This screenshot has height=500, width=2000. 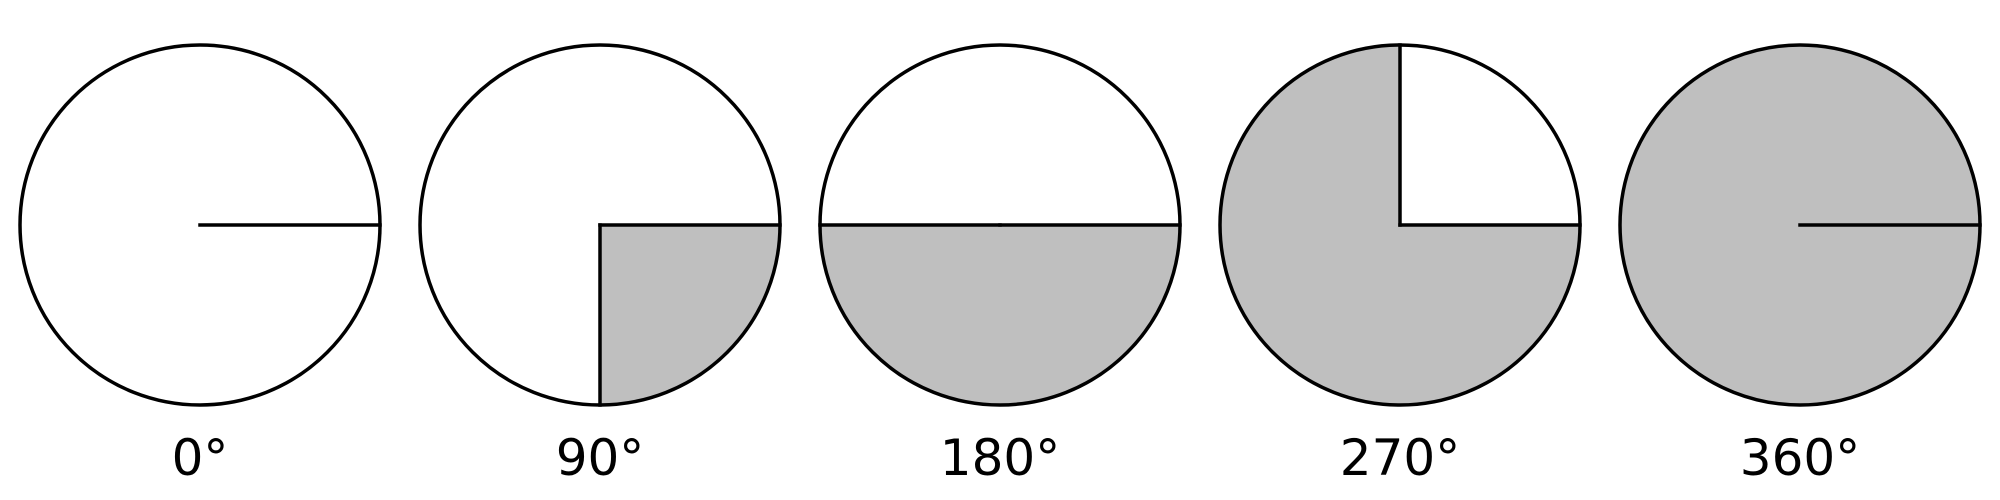 What do you see at coordinates (1400, 458) in the screenshot?
I see `angle-label: 270°` at bounding box center [1400, 458].